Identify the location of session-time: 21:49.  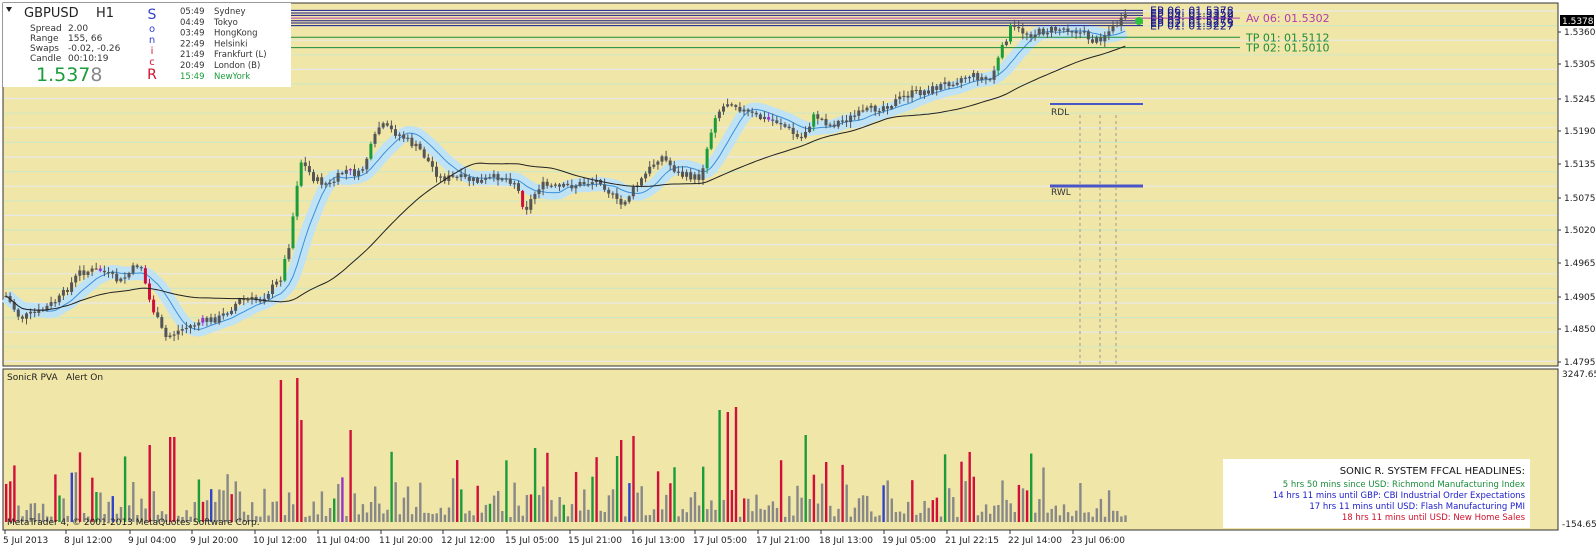
(192, 55).